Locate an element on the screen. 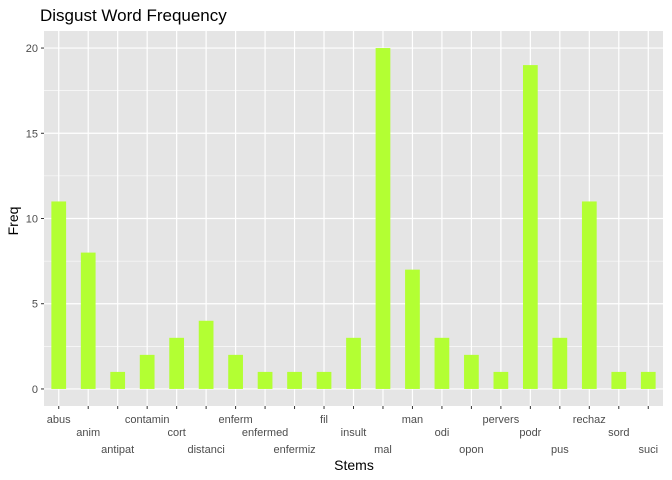 This screenshot has height=480, width=672. y-tick-label: 0 is located at coordinates (35, 390).